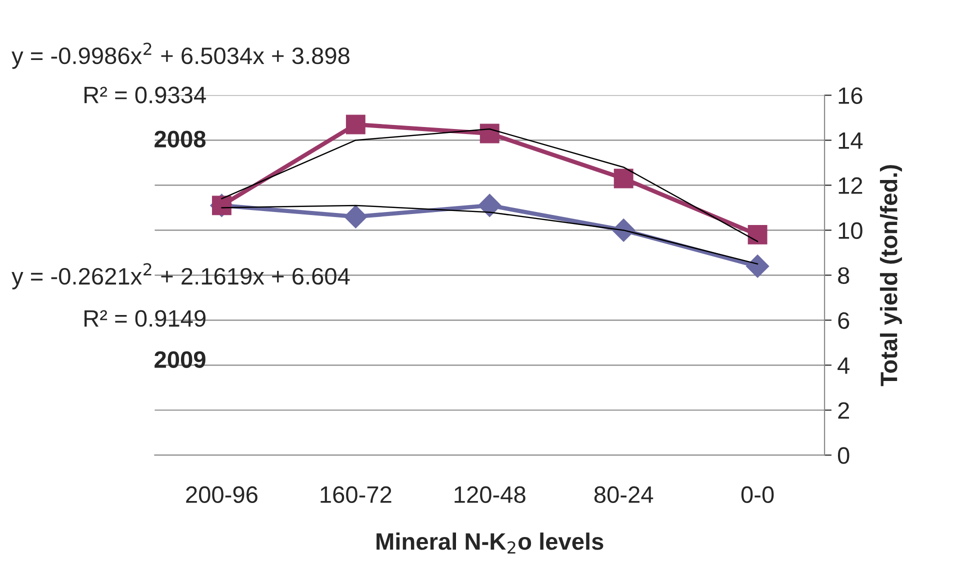 The image size is (961, 588). I want to click on x-tick-label: 80-24, so click(624, 495).